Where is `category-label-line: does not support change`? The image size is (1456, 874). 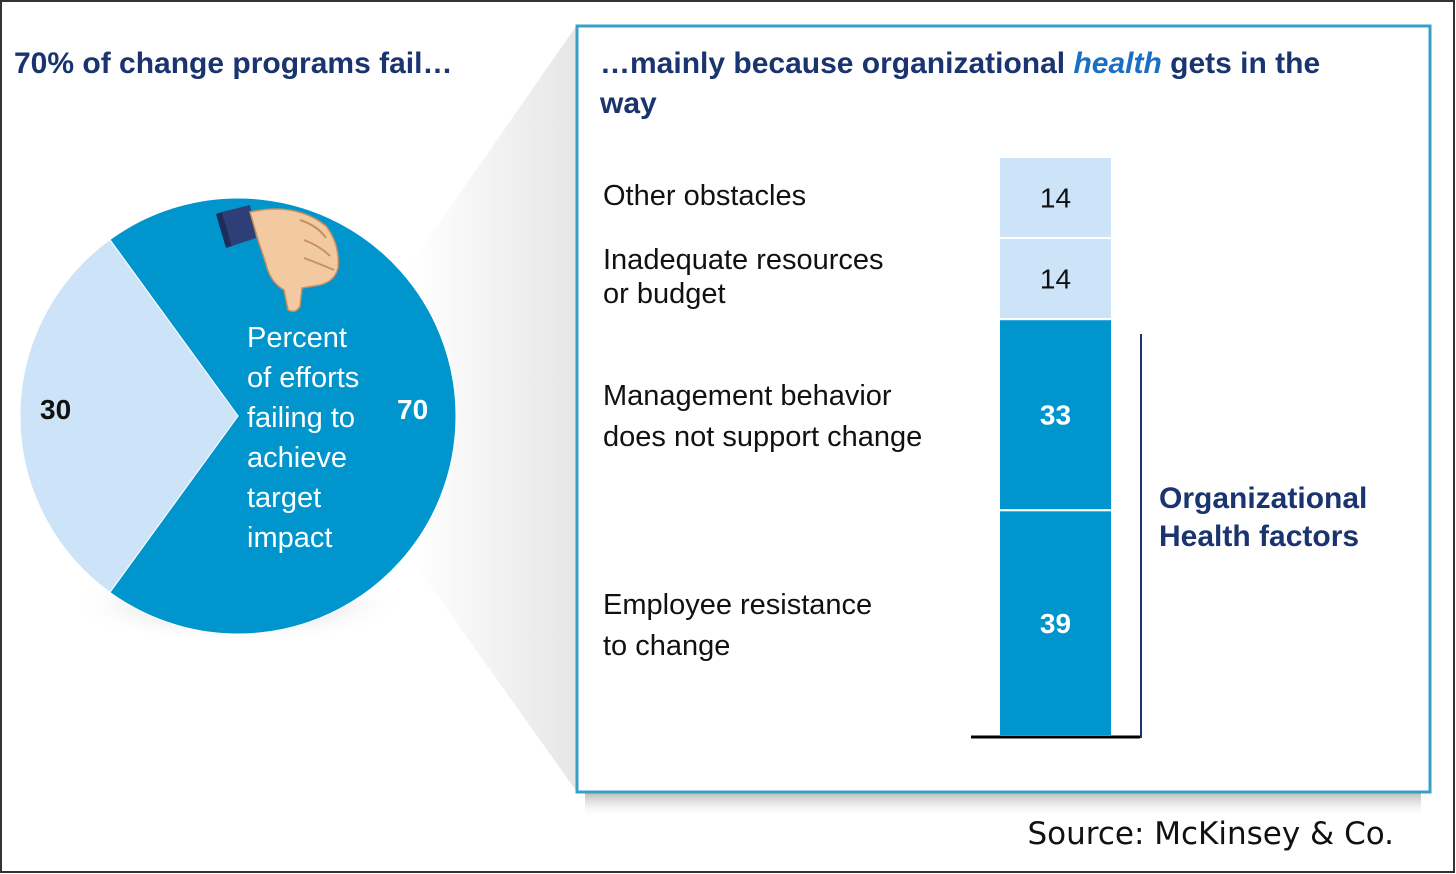 category-label-line: does not support change is located at coordinates (763, 437).